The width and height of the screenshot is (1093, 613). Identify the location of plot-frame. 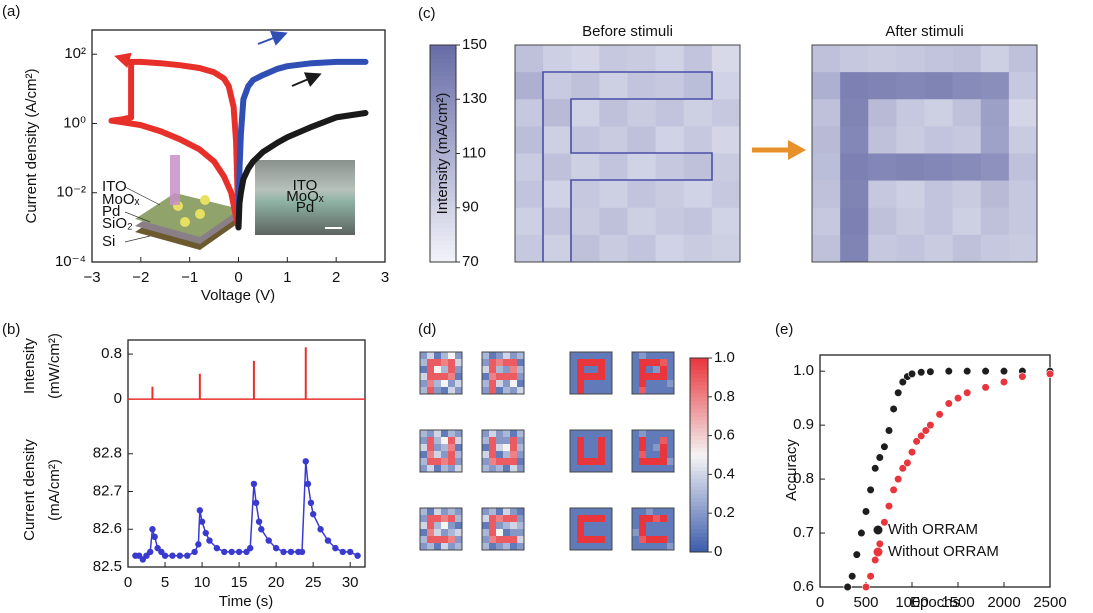
(246, 453).